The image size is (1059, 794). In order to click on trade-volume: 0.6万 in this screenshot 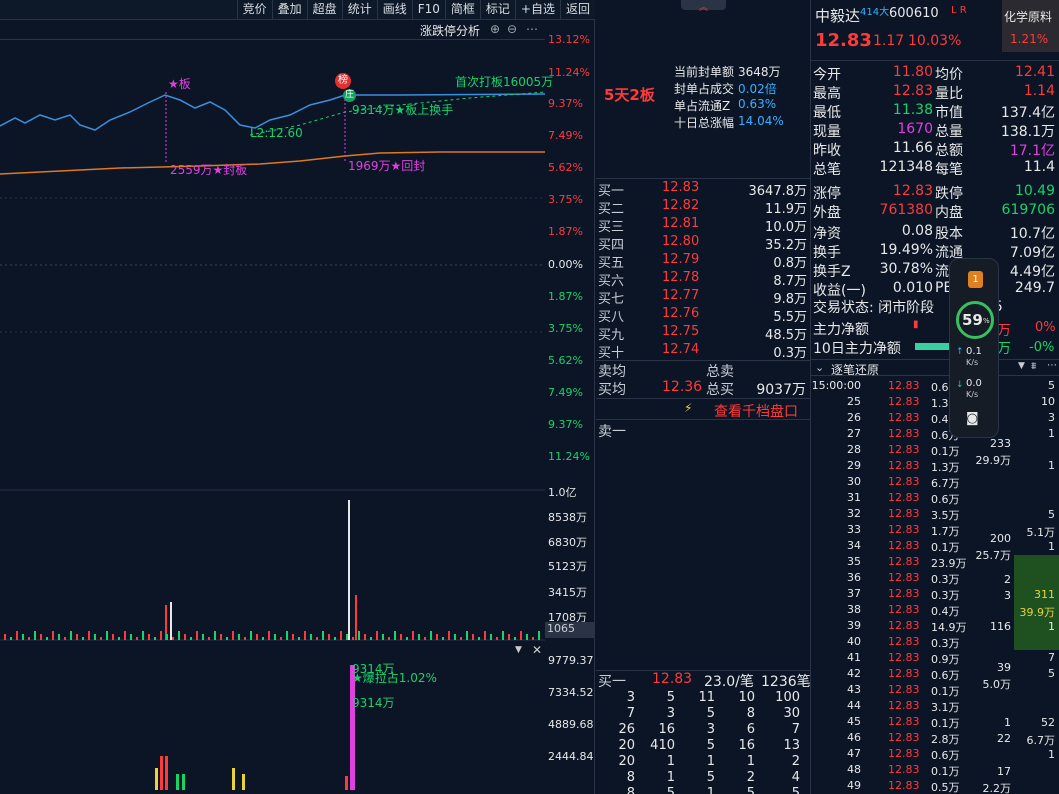, I will do `click(945, 499)`.